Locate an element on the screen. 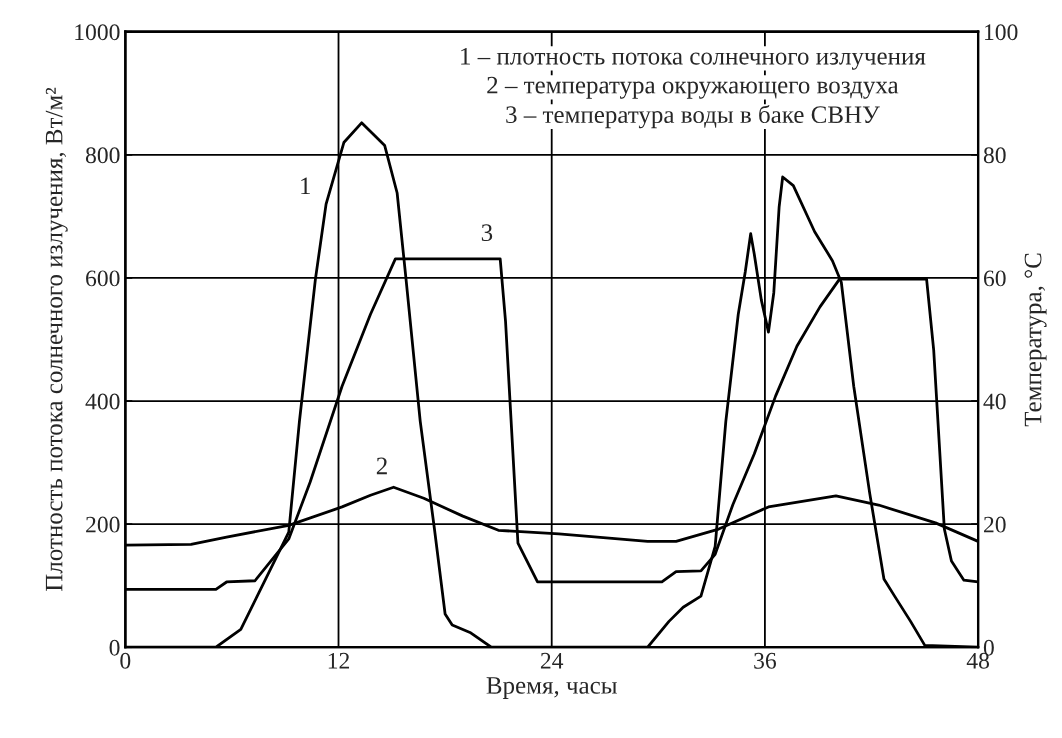  y-tick-label: 0 is located at coordinates (114, 647).